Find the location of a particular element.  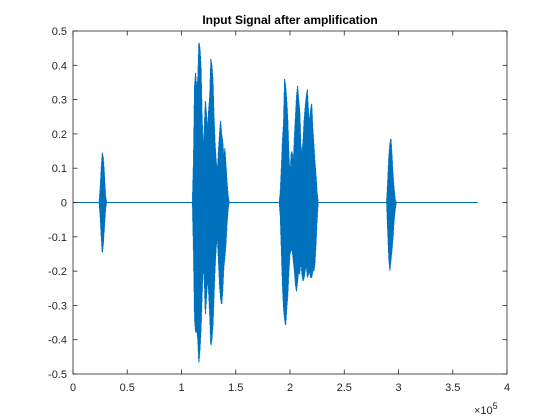

x-tick-label: 1 is located at coordinates (181, 388).